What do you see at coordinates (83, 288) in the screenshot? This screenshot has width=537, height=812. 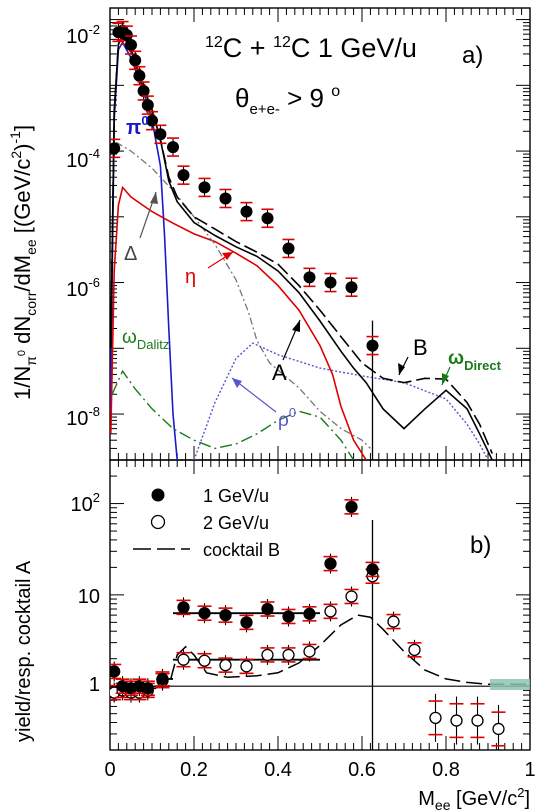 I see `ytick-label-a-1e-6: 10⁻⁶` at bounding box center [83, 288].